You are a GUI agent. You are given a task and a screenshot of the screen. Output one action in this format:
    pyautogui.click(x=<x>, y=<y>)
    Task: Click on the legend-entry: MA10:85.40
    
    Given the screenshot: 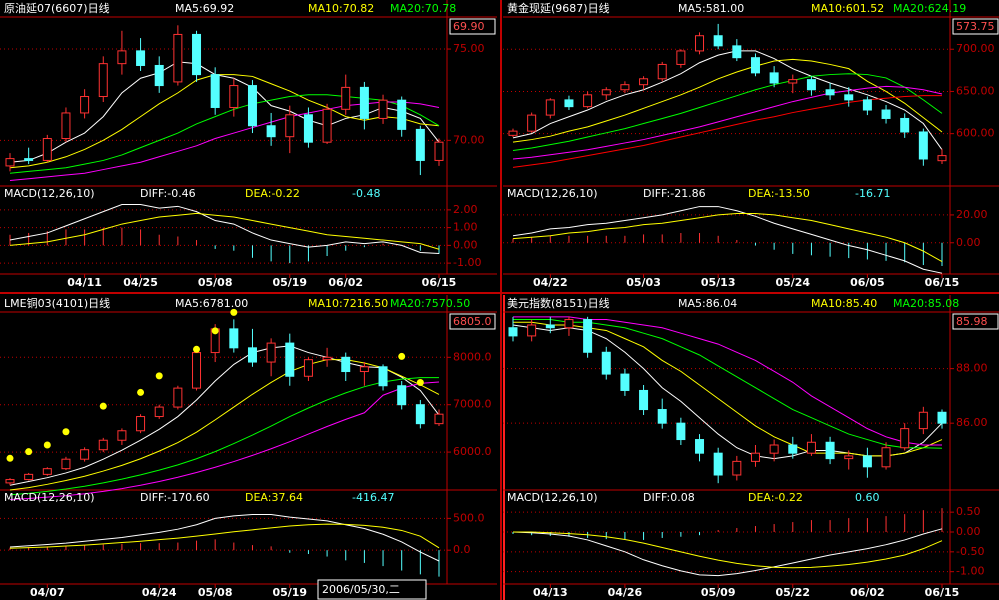 What is the action you would take?
    pyautogui.click(x=844, y=303)
    